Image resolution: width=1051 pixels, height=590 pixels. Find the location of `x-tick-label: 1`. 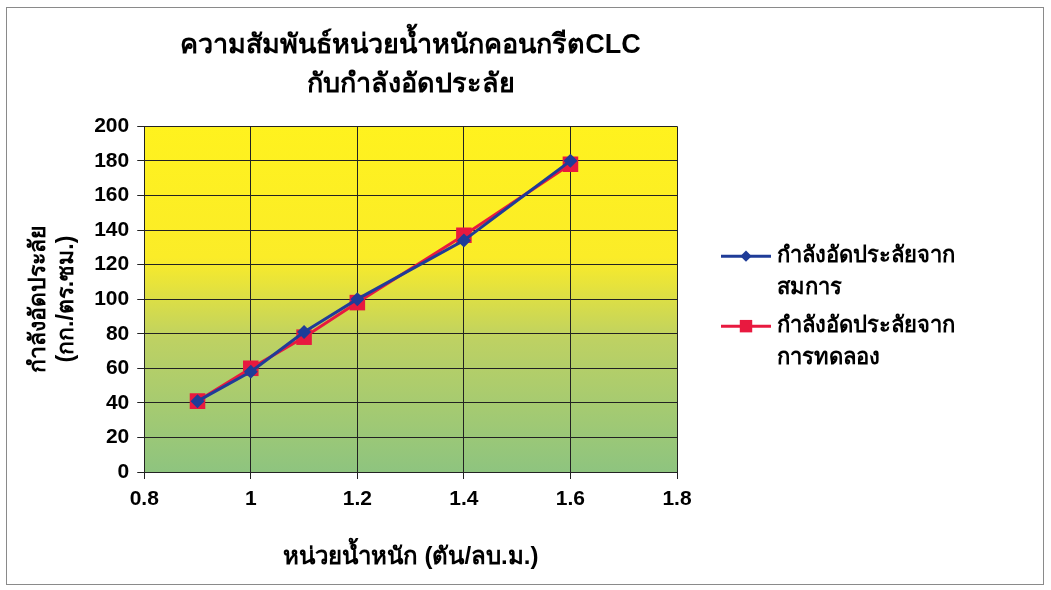

x-tick-label: 1 is located at coordinates (250, 498).